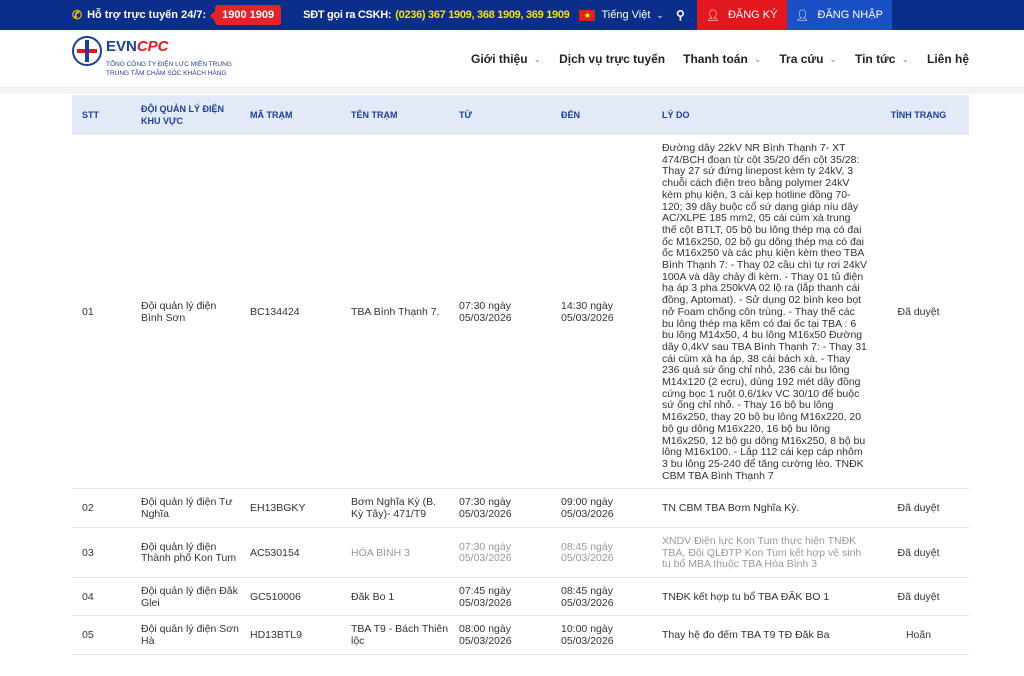  Describe the element at coordinates (587, 15) in the screenshot. I see `vietnam-flag-icon: ★` at that location.